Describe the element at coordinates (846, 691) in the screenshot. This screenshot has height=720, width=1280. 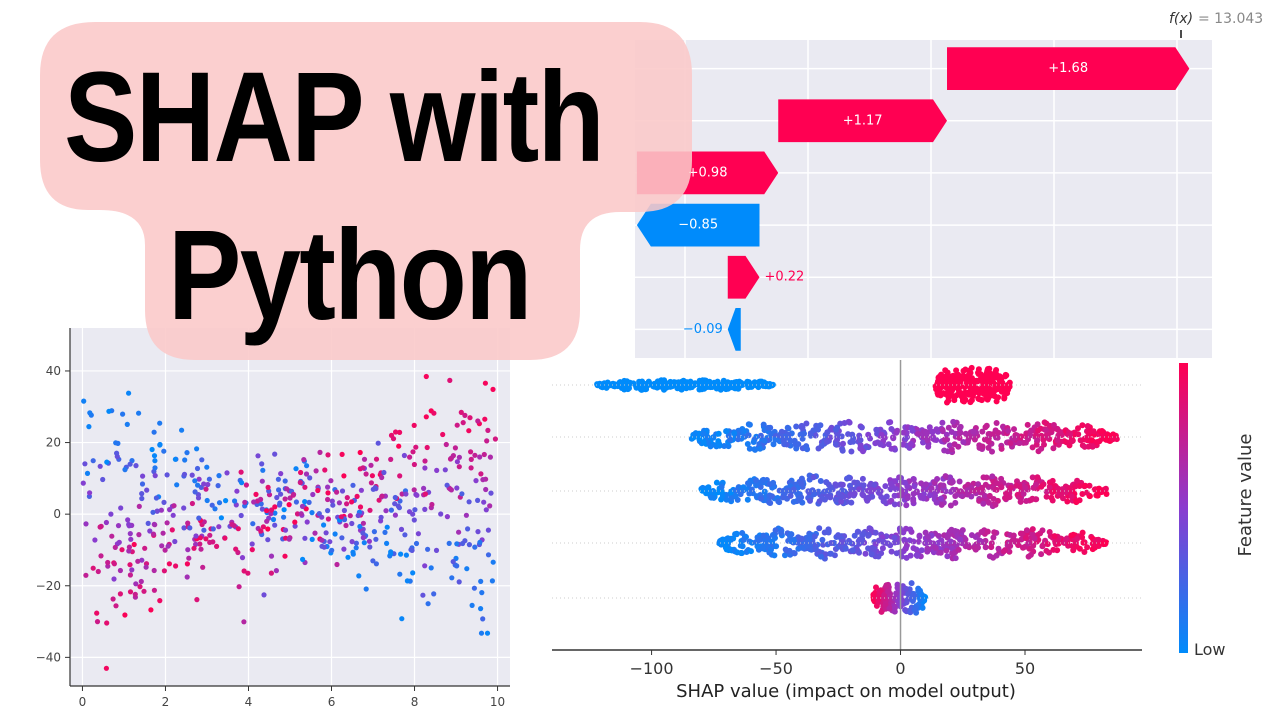
I see `x-axis-label: SHAP value (impact on model output)` at that location.